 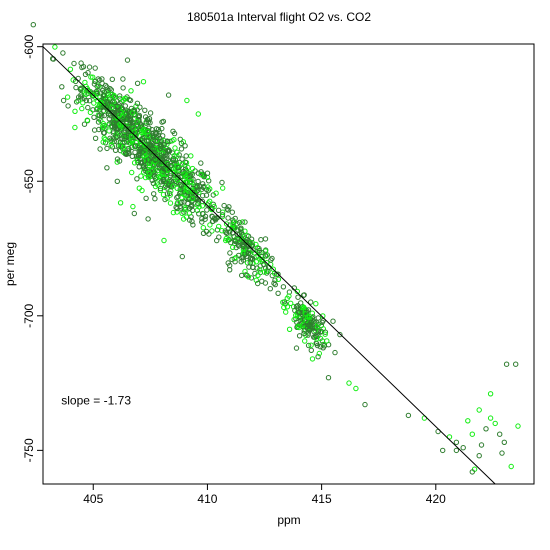 What do you see at coordinates (29, 450) in the screenshot?
I see `y-tick-label: -750` at bounding box center [29, 450].